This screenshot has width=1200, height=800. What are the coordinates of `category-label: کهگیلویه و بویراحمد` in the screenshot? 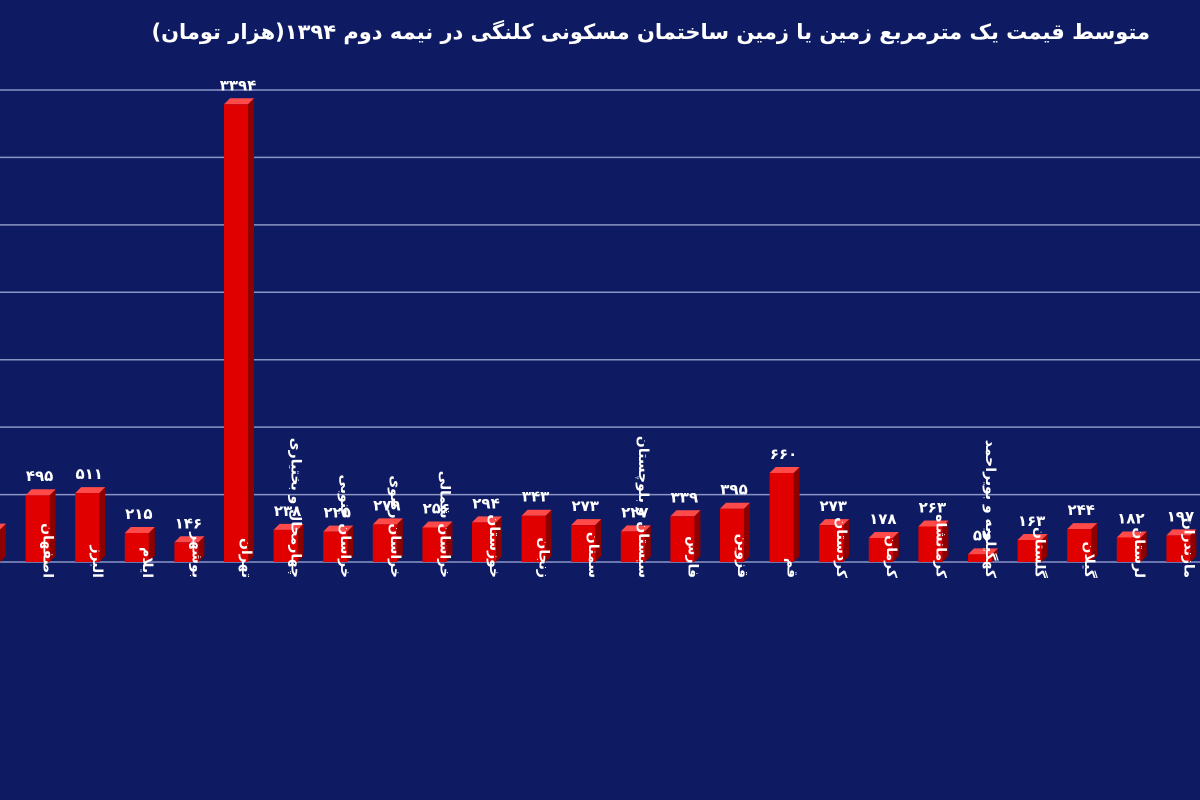 It's located at (990, 509).